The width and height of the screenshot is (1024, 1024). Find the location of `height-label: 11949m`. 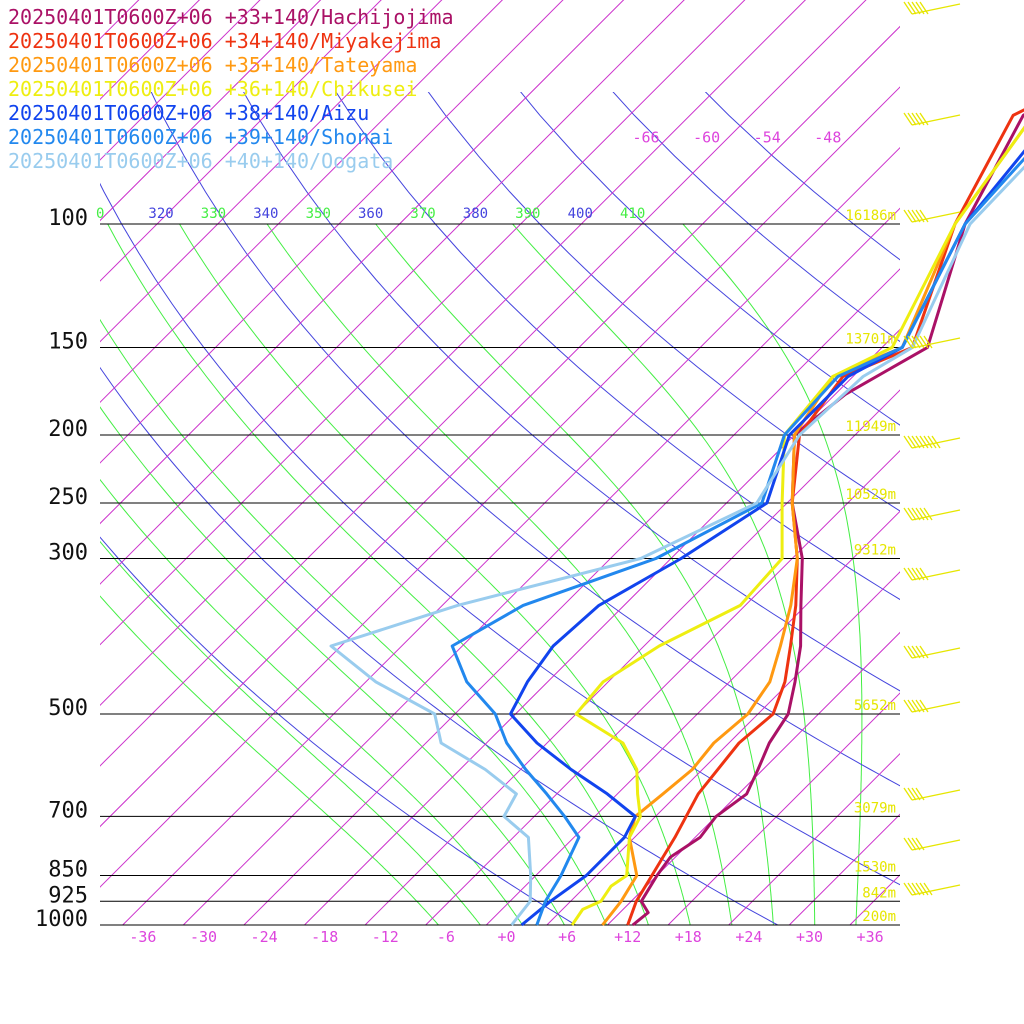

height-label: 11949m is located at coordinates (870, 427).